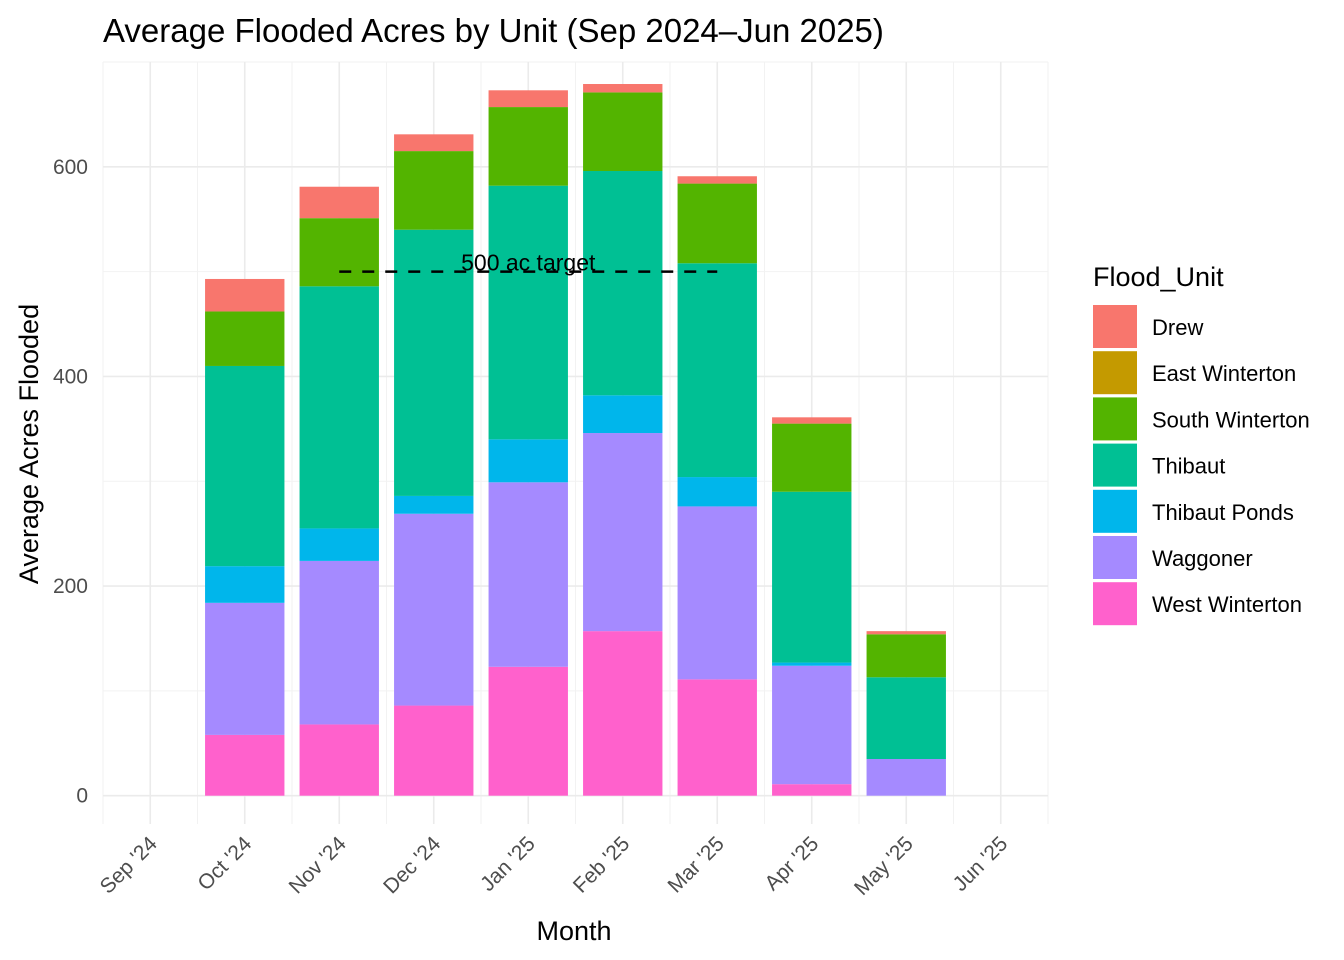  What do you see at coordinates (508, 864) in the screenshot?
I see `x-tick-label: Jan '25` at bounding box center [508, 864].